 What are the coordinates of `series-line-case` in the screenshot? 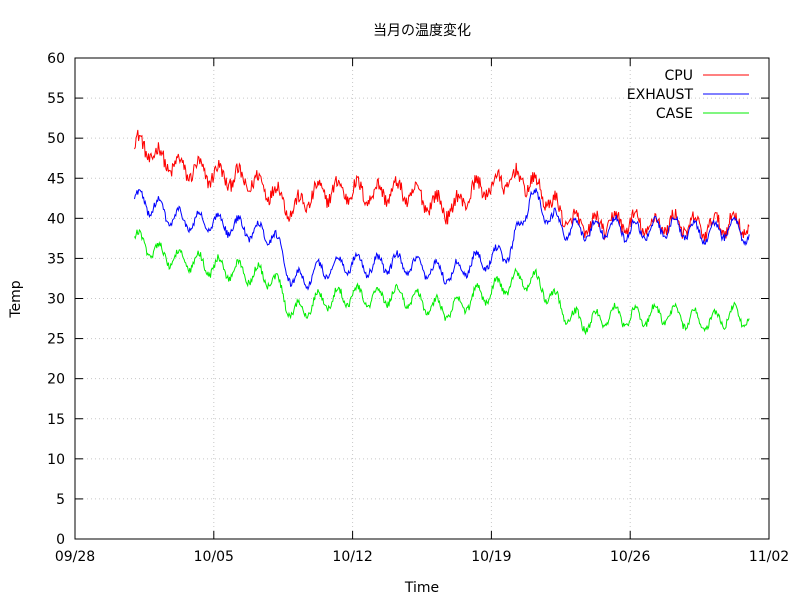 It's located at (442, 282).